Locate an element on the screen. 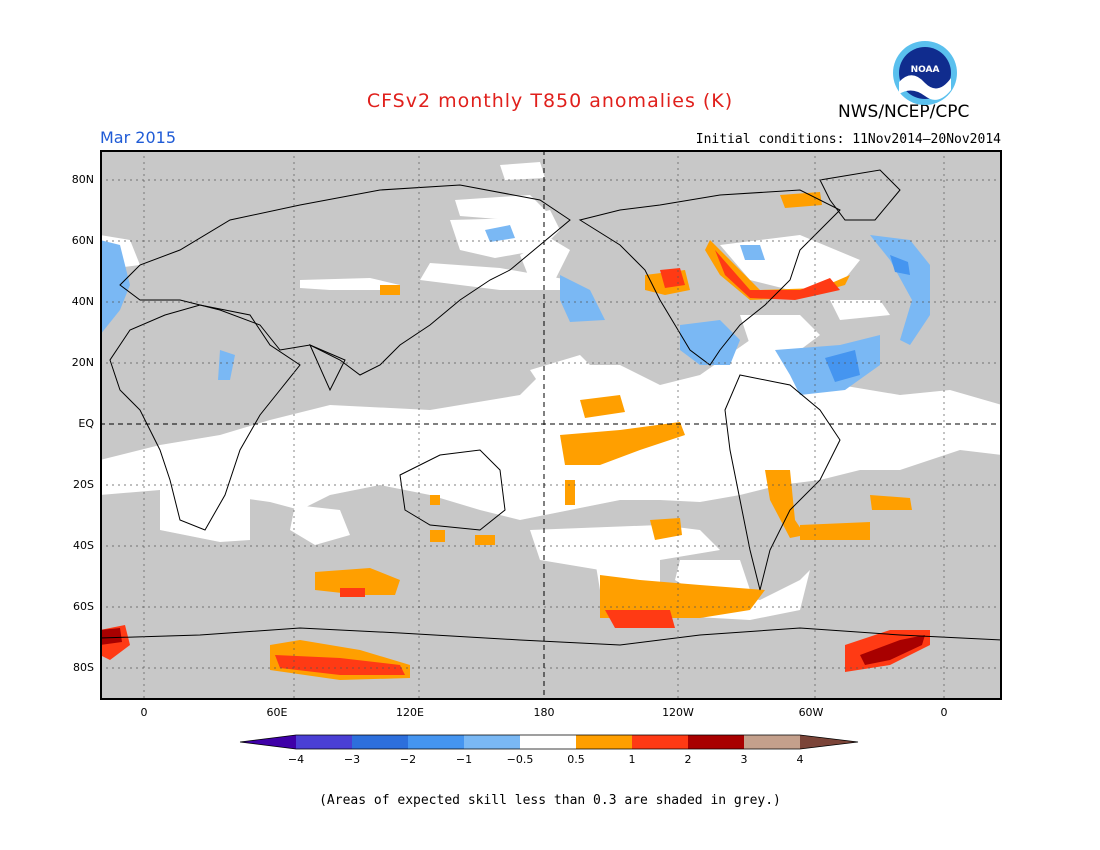  agency-label: NWS/NCEP/CPC is located at coordinates (904, 112).